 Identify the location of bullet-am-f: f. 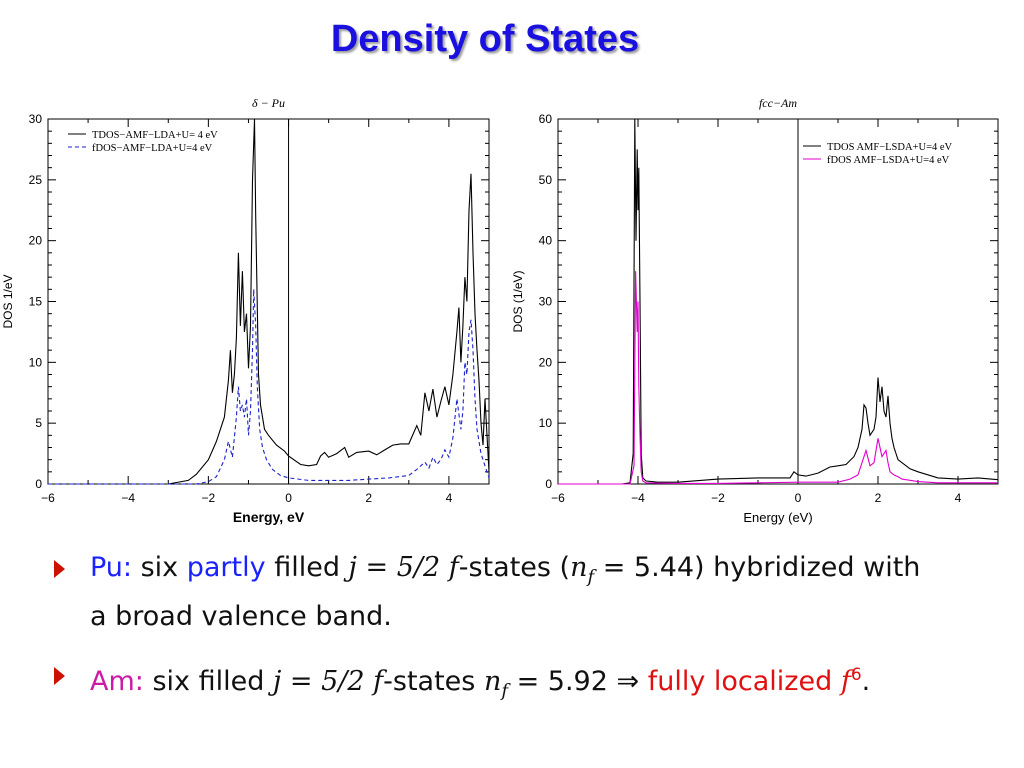
(845, 682).